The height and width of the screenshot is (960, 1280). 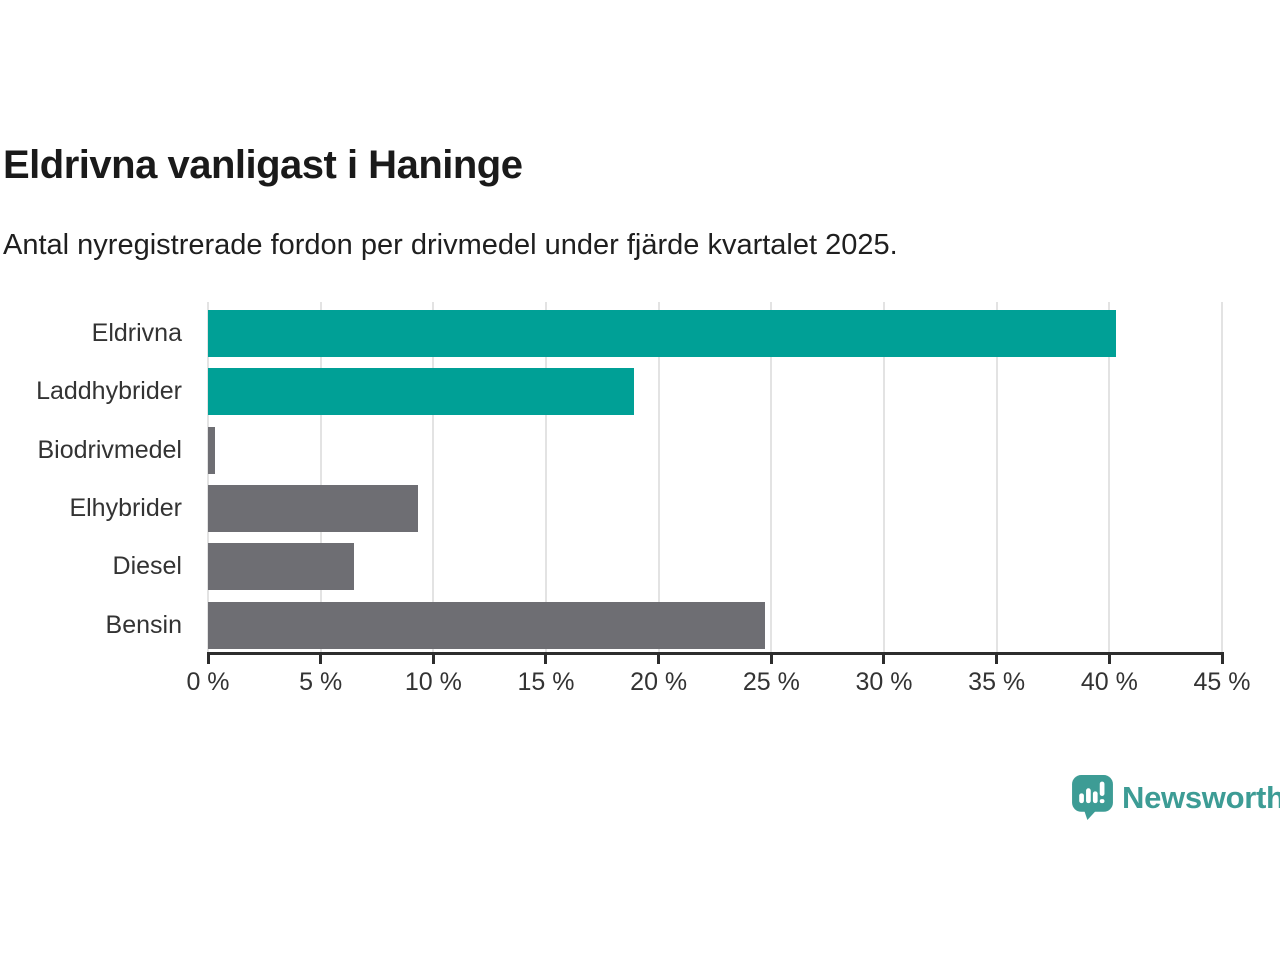 I want to click on axis-tick-label: 25 %, so click(x=771, y=682).